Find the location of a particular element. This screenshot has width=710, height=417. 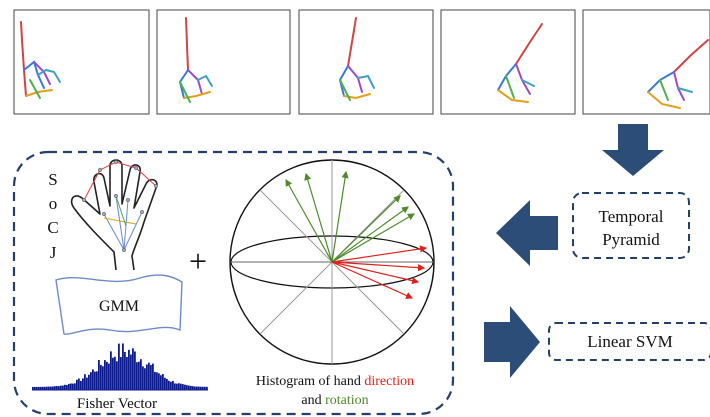

gmm-banner: GMM is located at coordinates (119, 304).